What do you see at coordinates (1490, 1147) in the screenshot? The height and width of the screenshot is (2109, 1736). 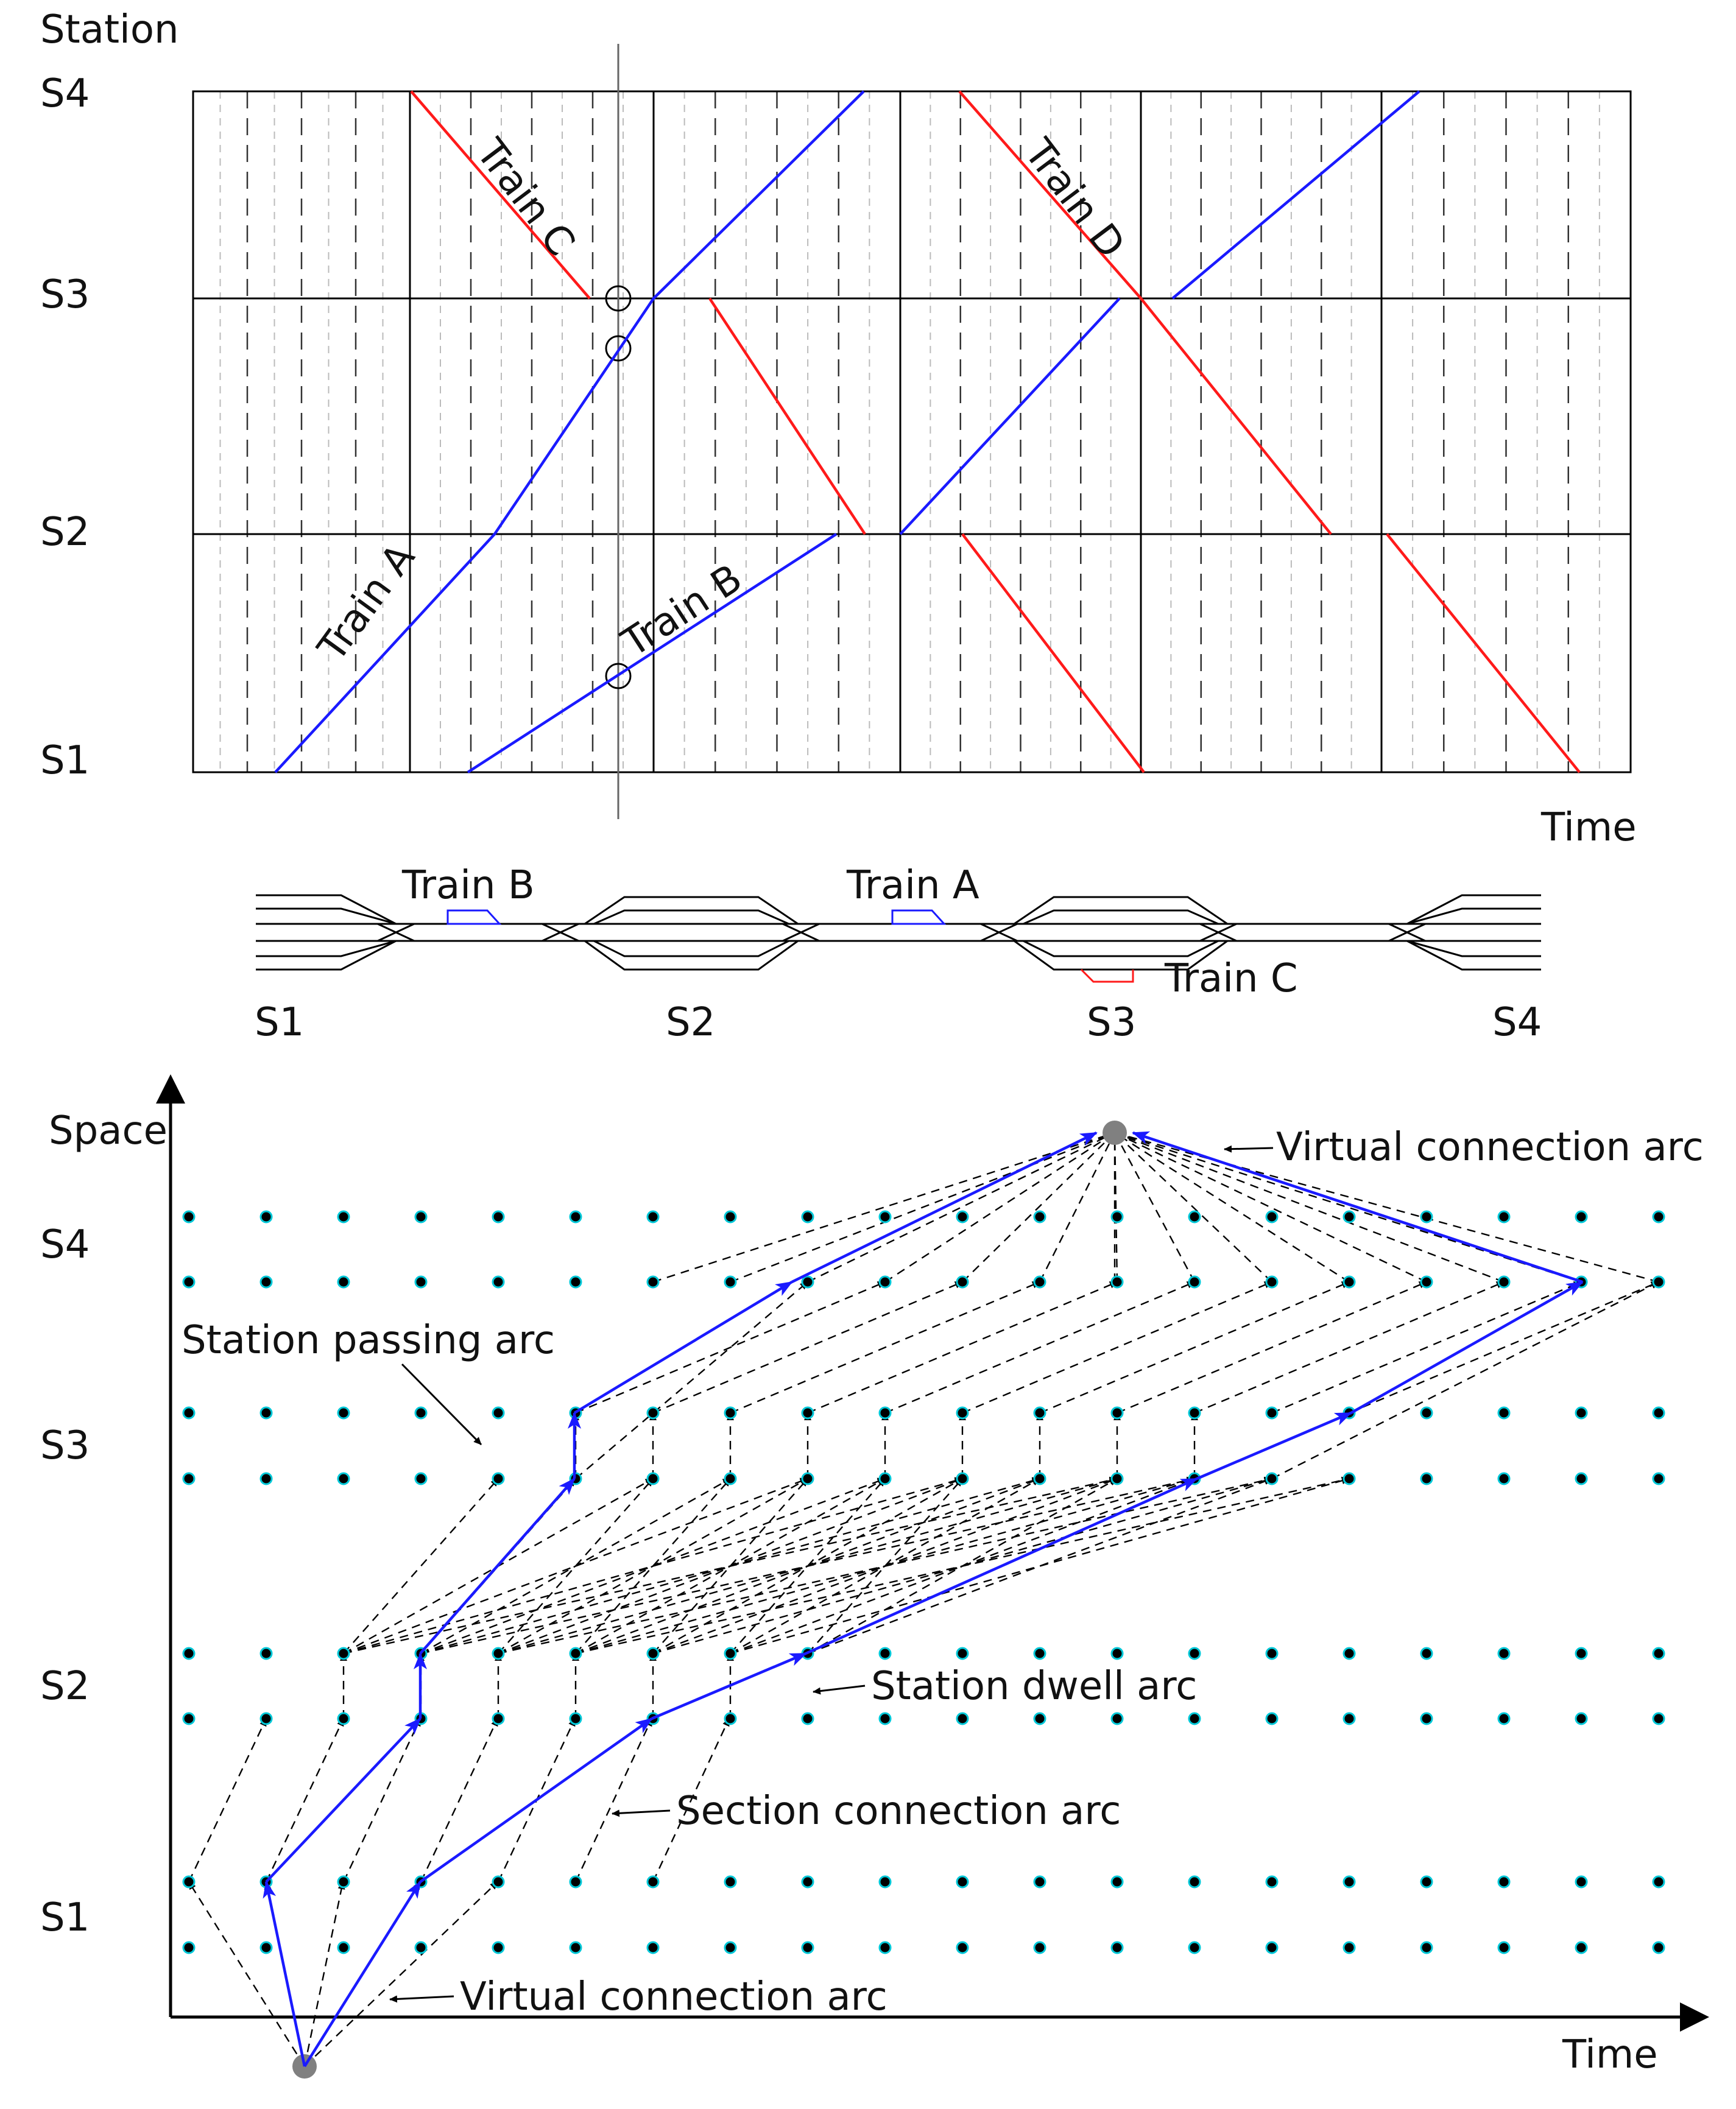 I see `annotation-virtual-connection-top: Virtual connection arc` at bounding box center [1490, 1147].